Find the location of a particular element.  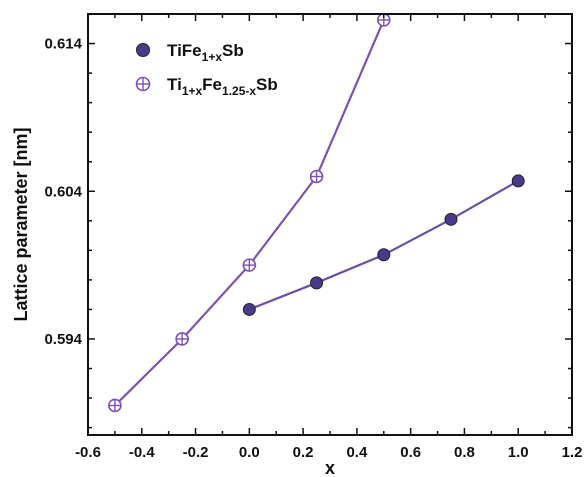

x-tick-label: 1.2 is located at coordinates (572, 452).